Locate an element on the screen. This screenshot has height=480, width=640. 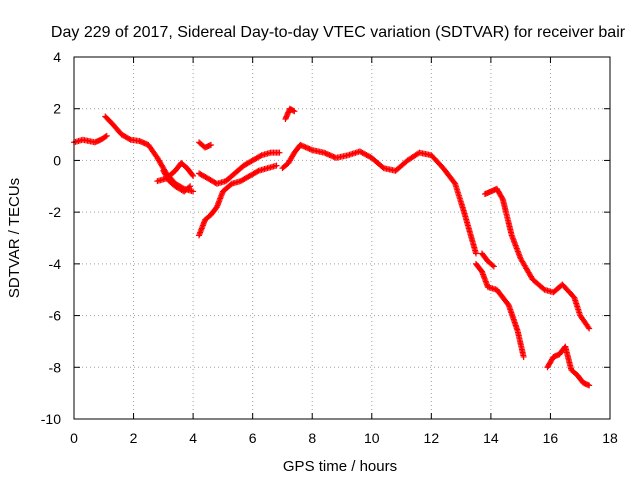
x-tick-label: 14 is located at coordinates (491, 438).